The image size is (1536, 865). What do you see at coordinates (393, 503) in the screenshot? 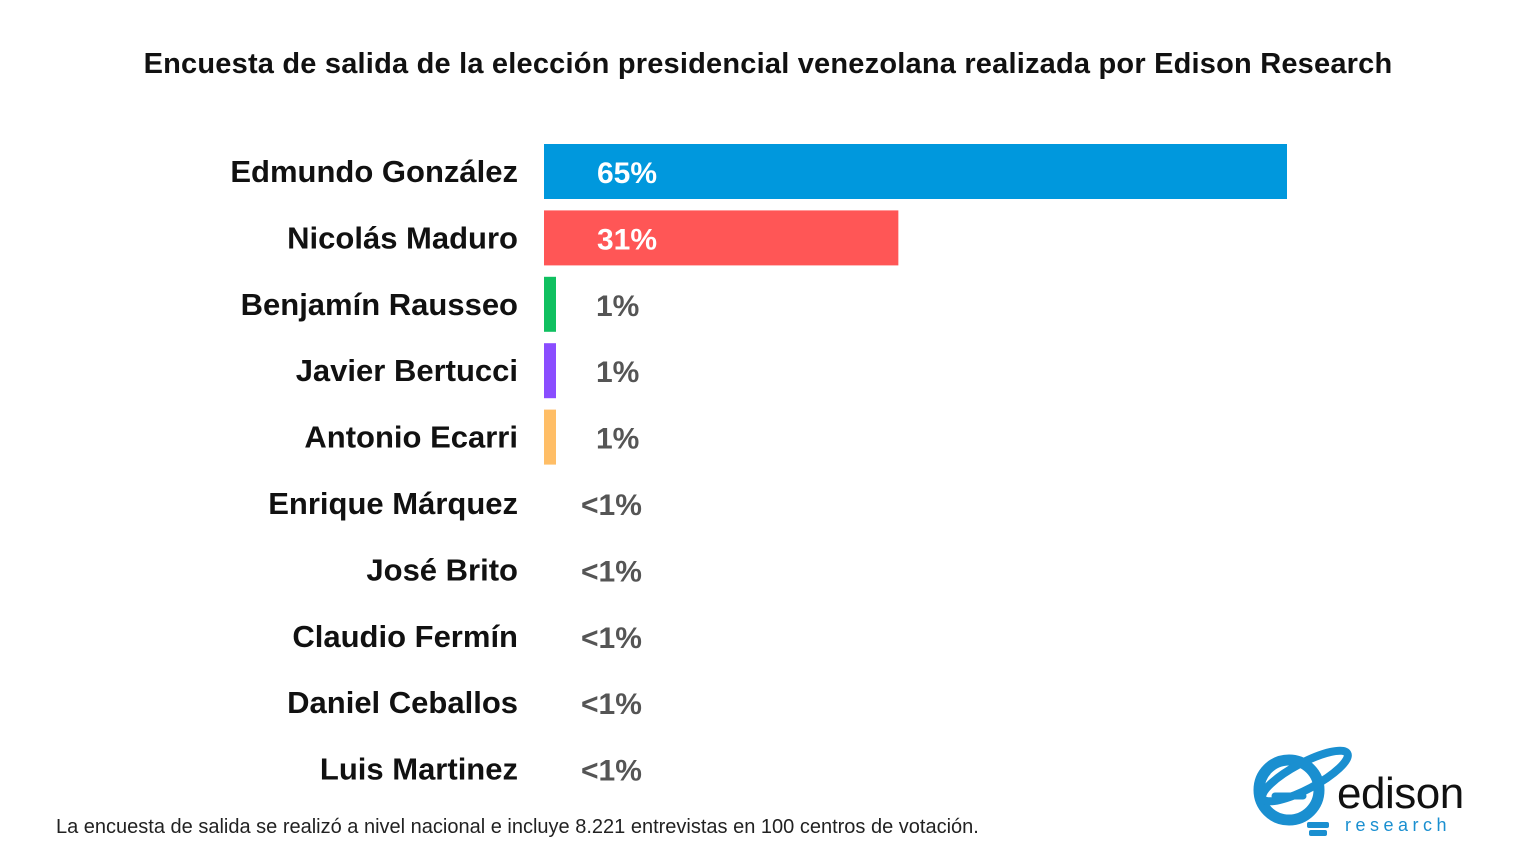
I see `category-label: Enrique Márquez` at bounding box center [393, 503].